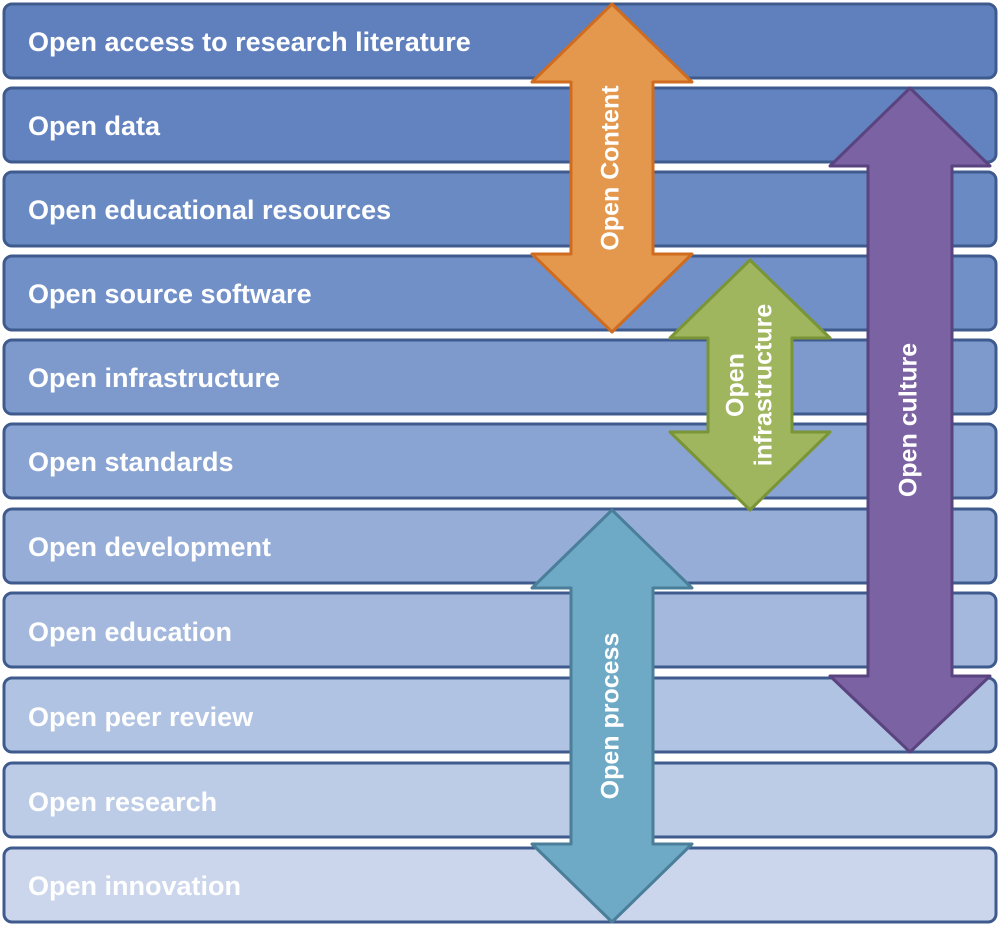 The width and height of the screenshot is (1000, 926). What do you see at coordinates (249, 42) in the screenshot?
I see `row-label: Open access to research literature` at bounding box center [249, 42].